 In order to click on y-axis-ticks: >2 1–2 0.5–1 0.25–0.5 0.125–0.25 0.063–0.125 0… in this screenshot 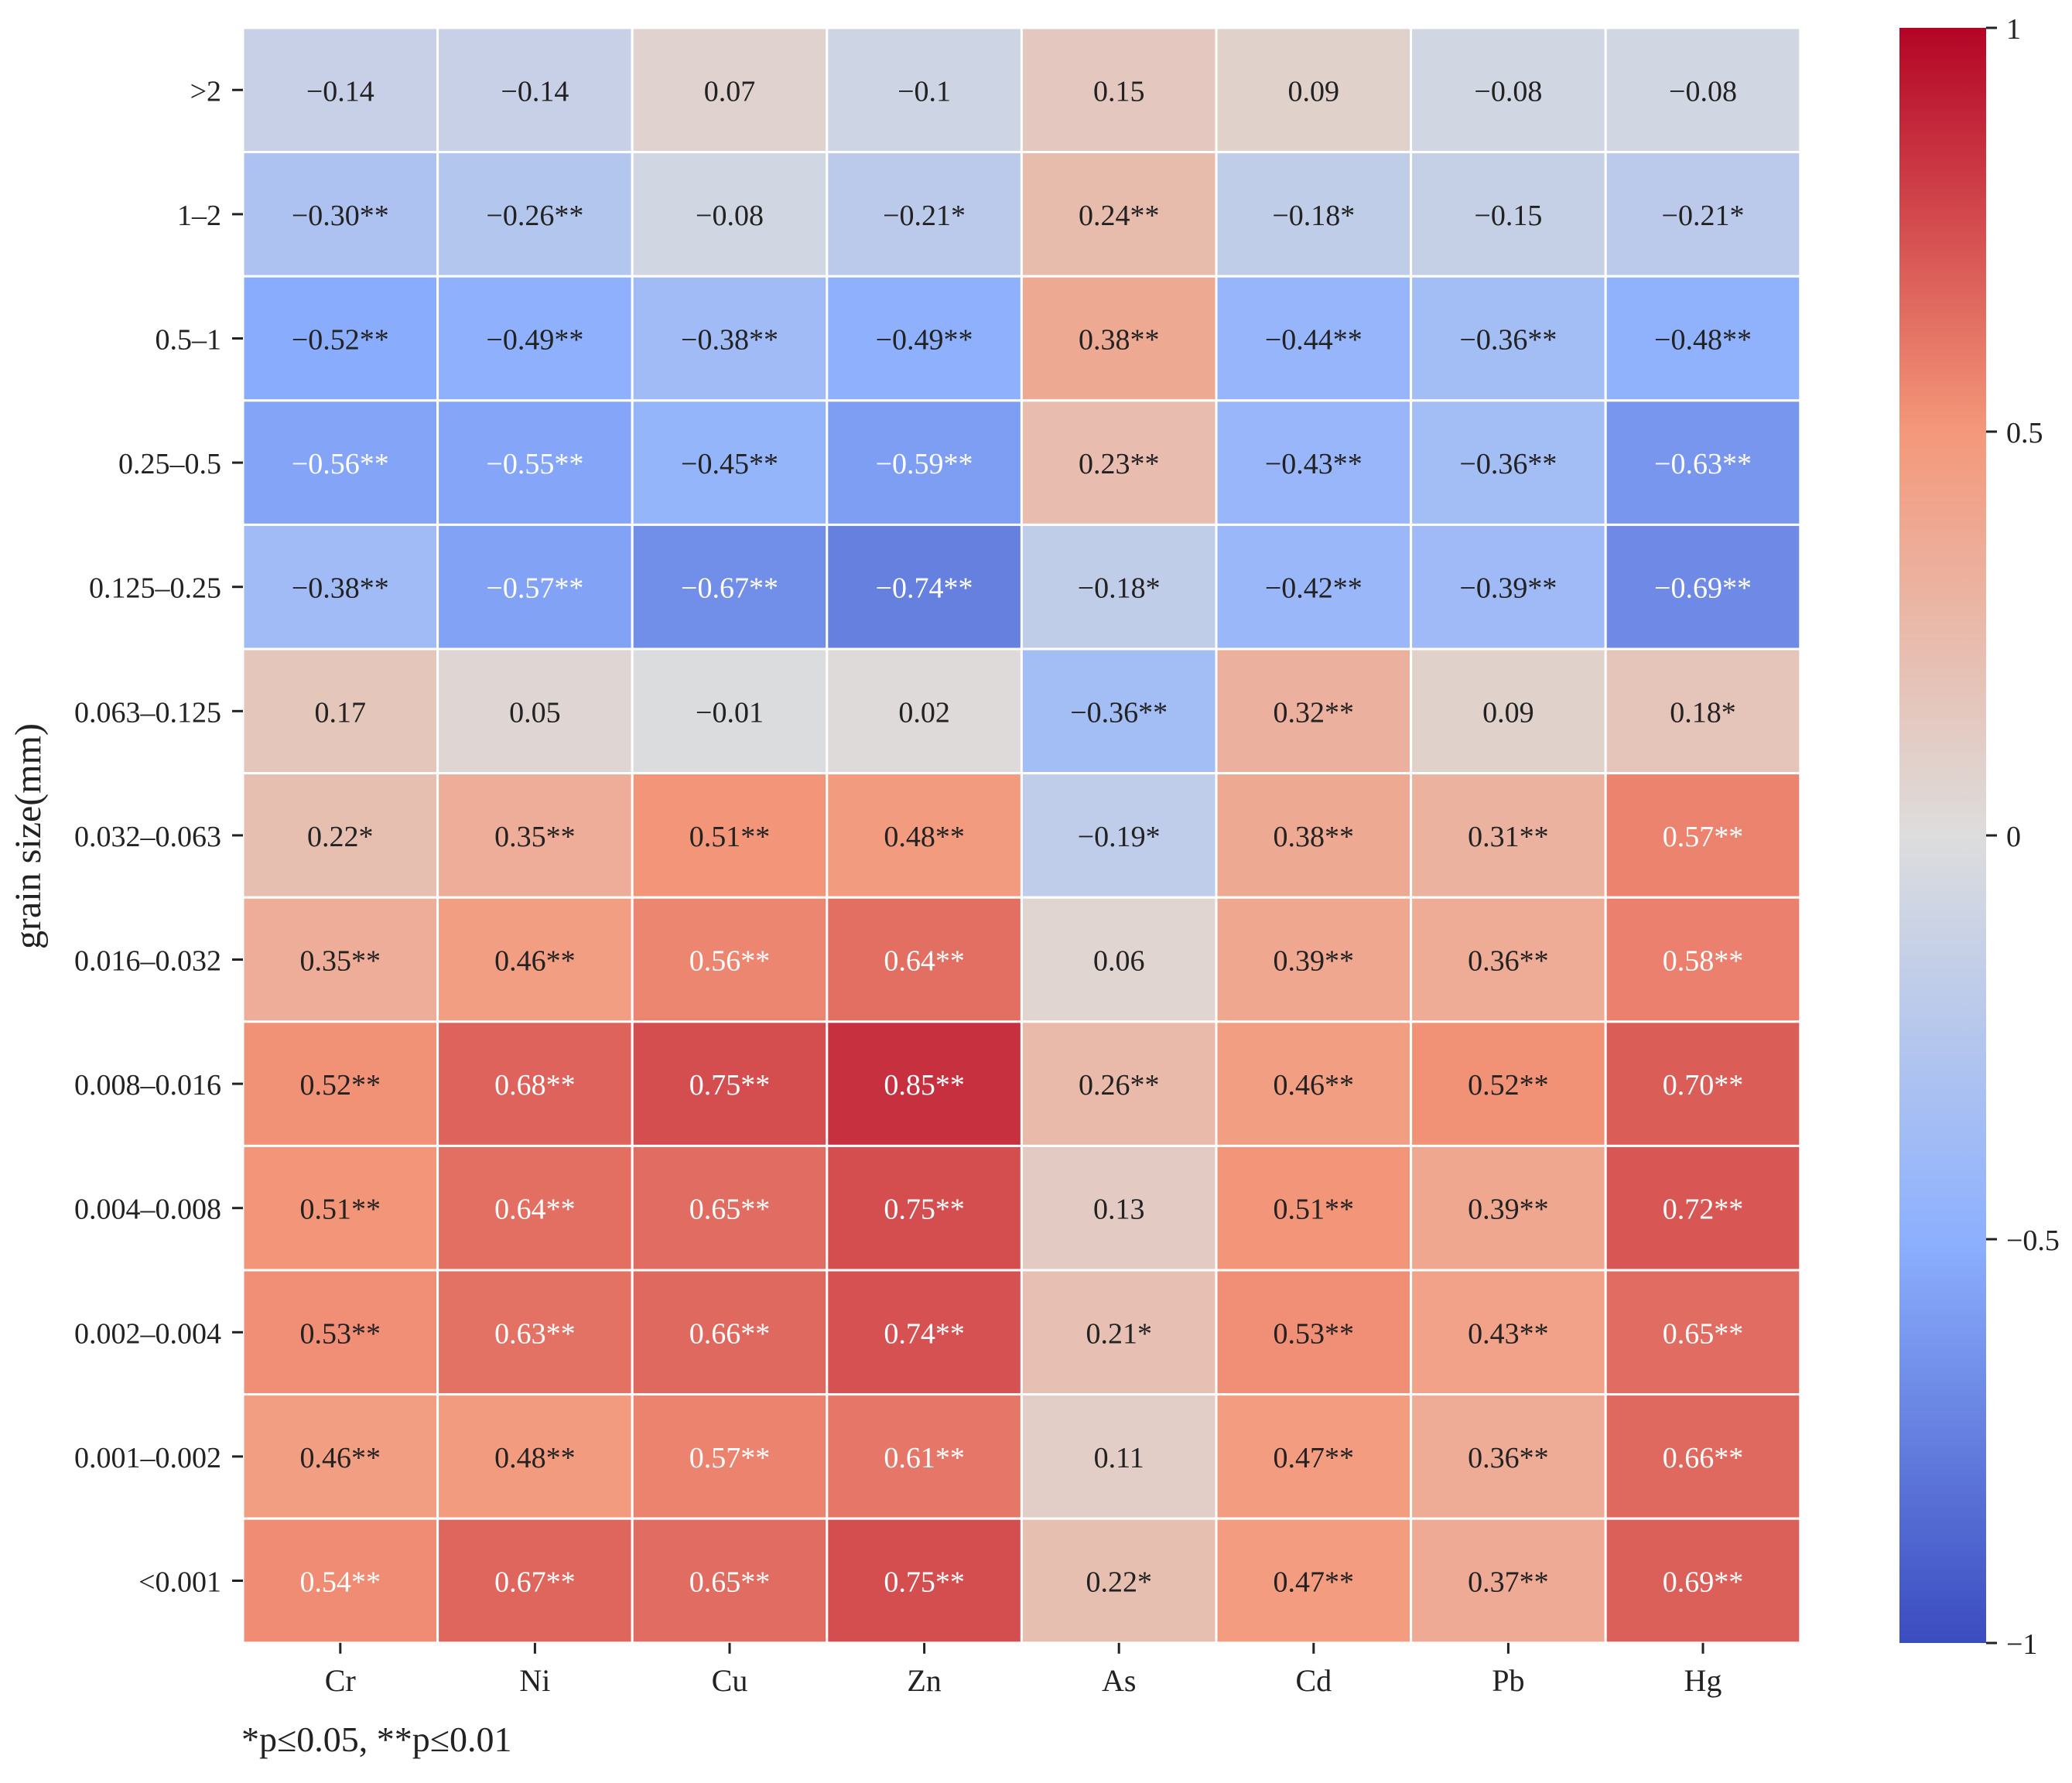, I will do `click(158, 837)`.